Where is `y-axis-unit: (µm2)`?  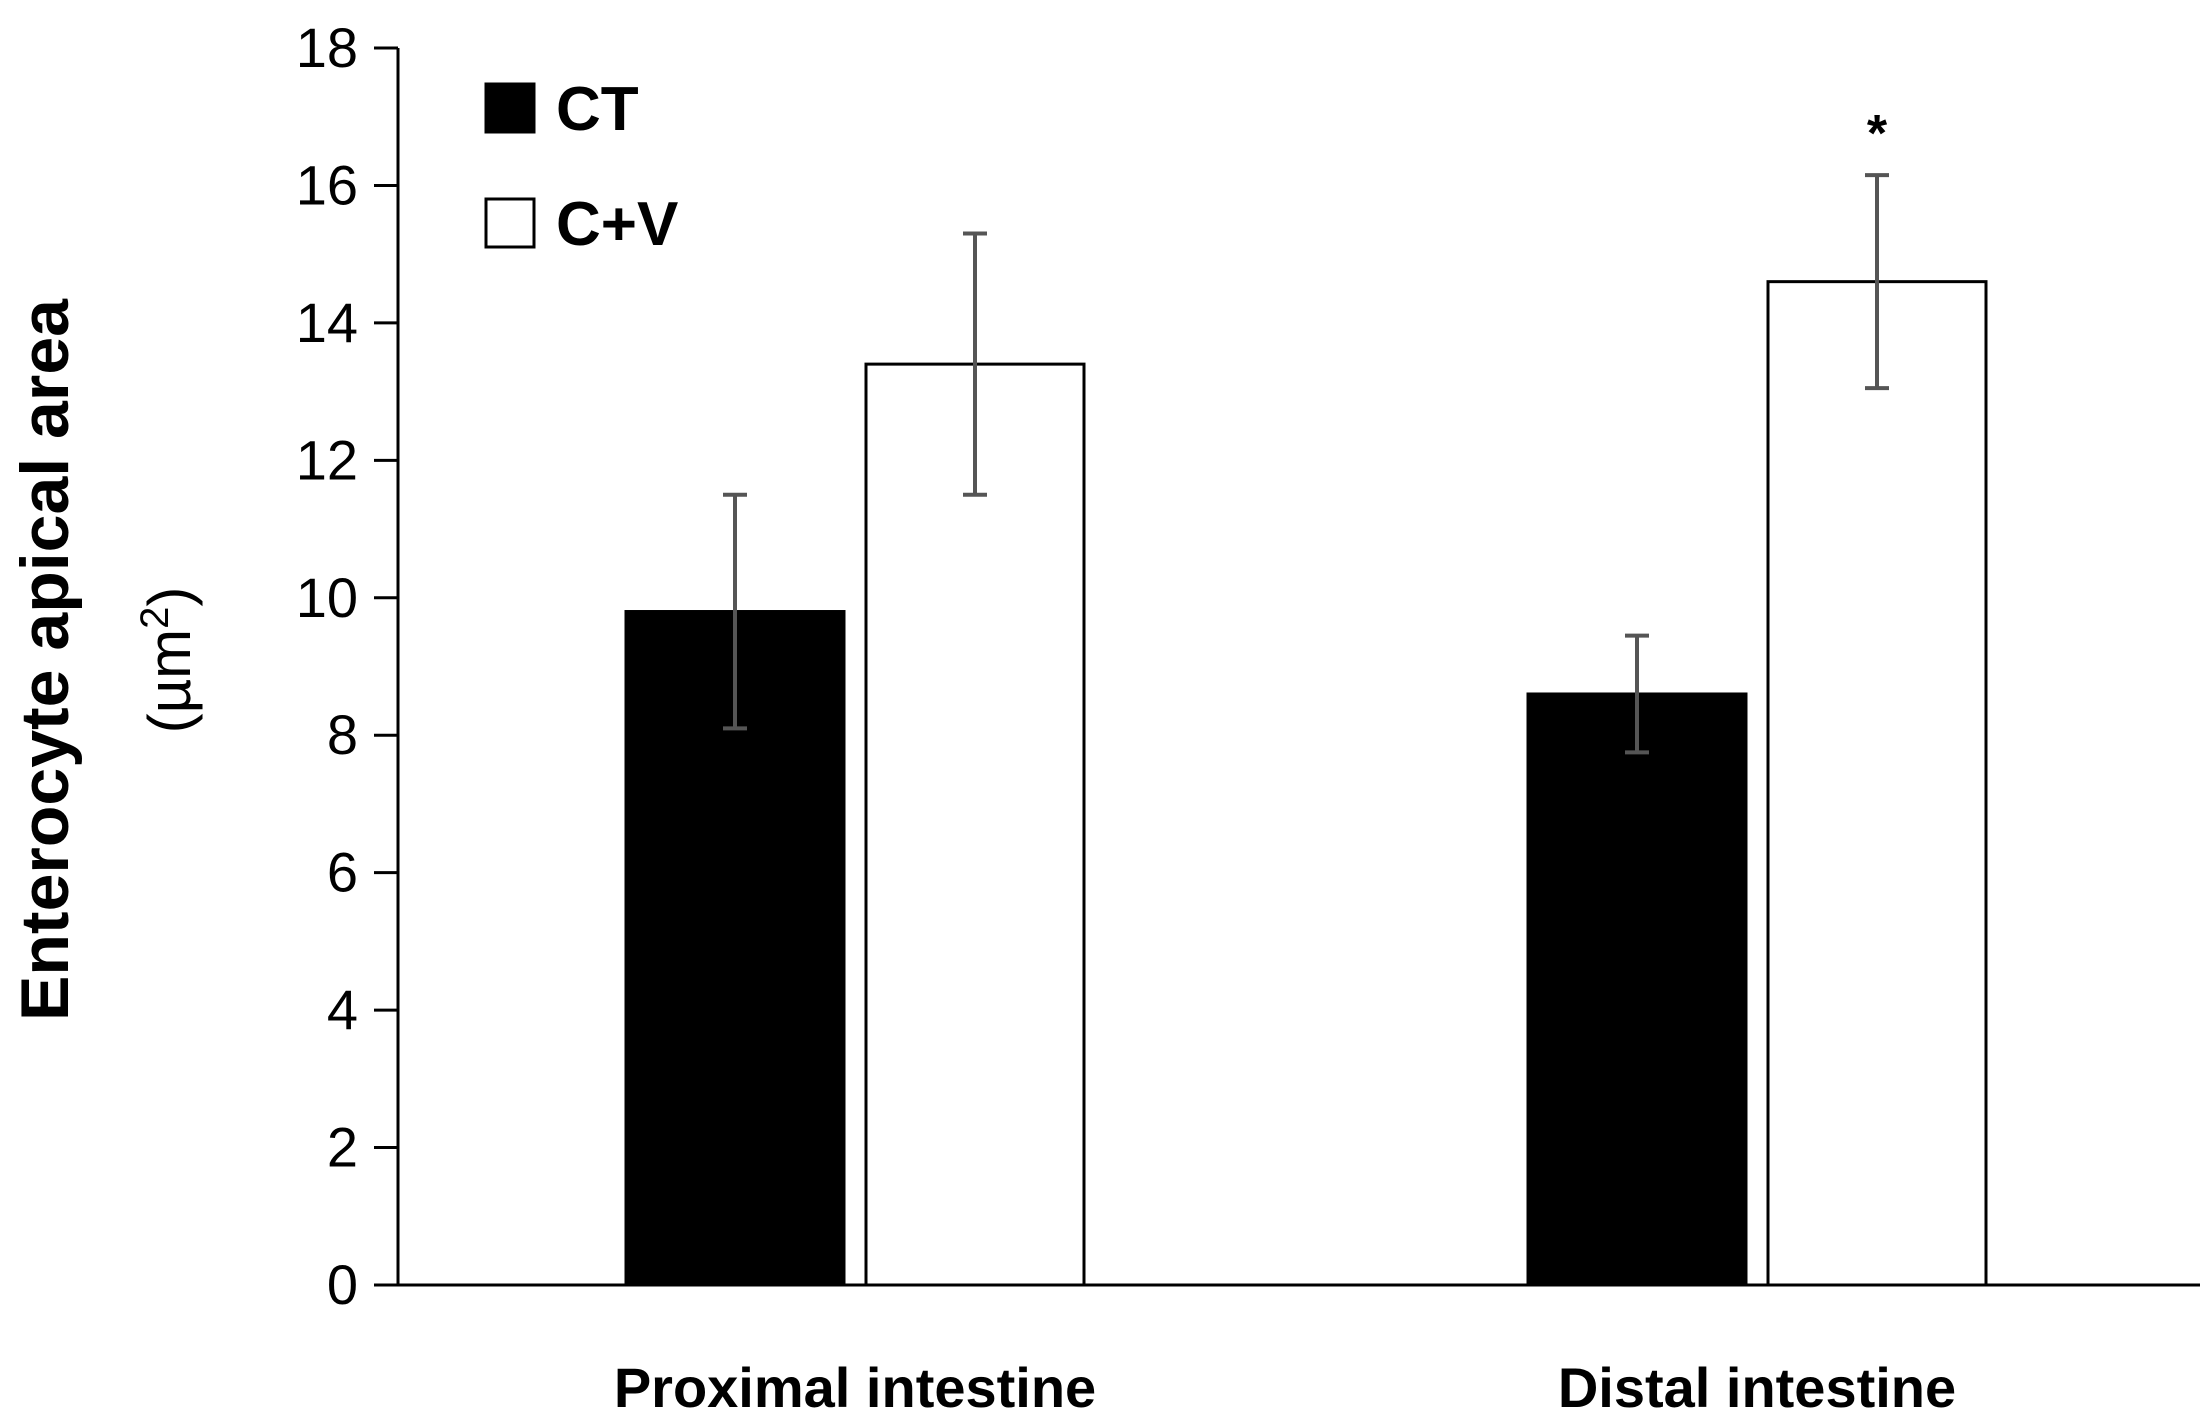 y-axis-unit: (µm2) is located at coordinates (168, 660).